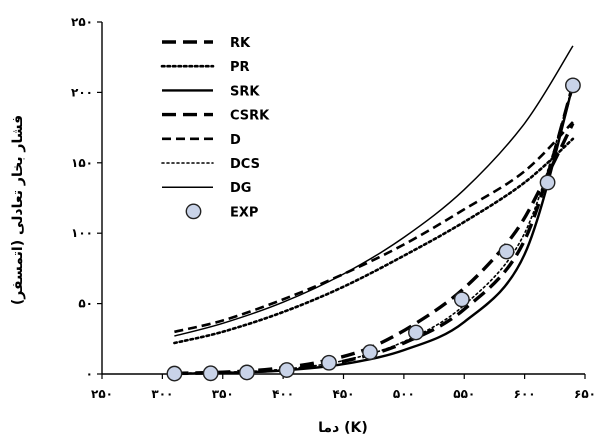 This screenshot has width=600, height=439. Describe the element at coordinates (464, 394) in the screenshot. I see `x-tick-label: ۵۵۰` at that location.